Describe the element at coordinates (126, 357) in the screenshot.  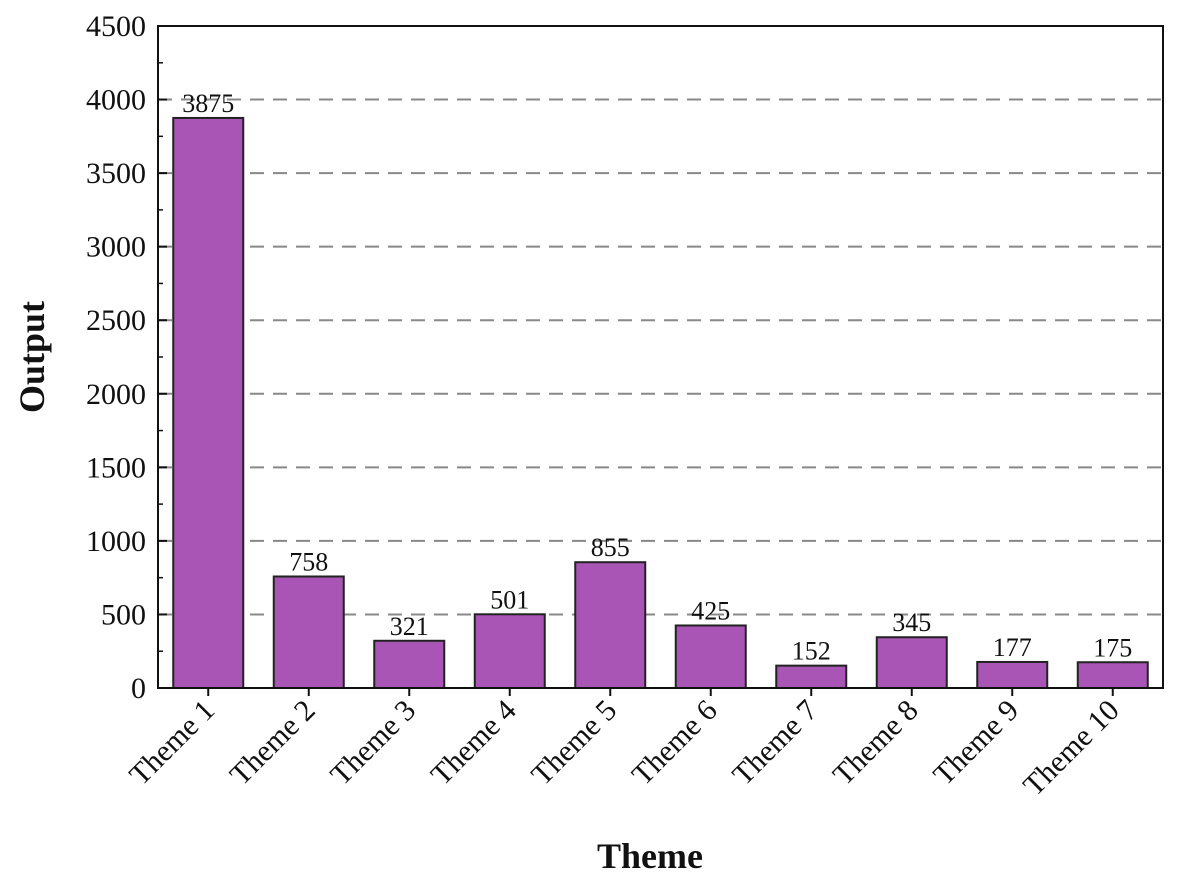
I see `y-axis: 0 500 1000 1500 2000 2500 3000 3500 4000 4500` at that location.